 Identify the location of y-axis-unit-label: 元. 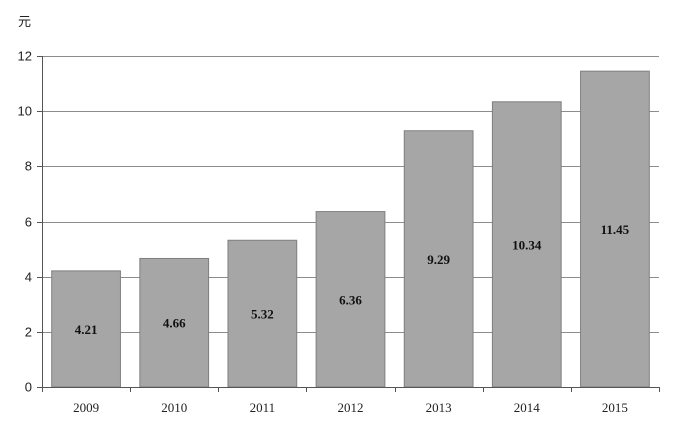
(24, 22).